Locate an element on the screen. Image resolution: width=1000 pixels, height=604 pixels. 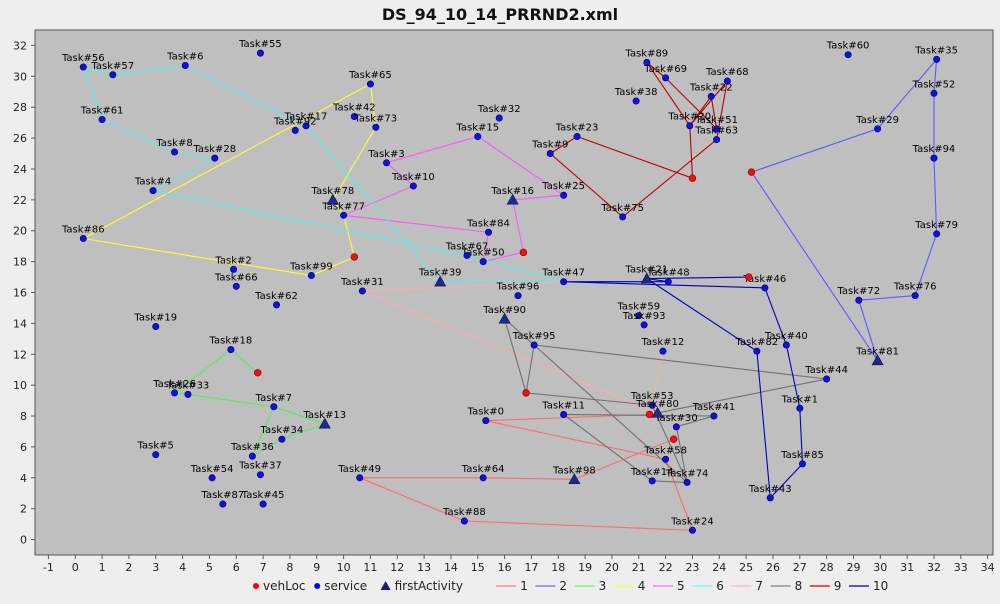
task-label: Task#34 is located at coordinates (282, 430).